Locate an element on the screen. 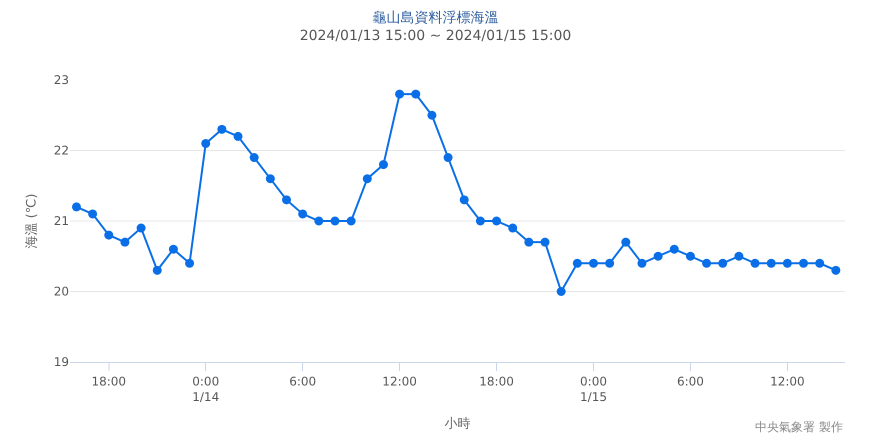 The width and height of the screenshot is (871, 440). text: 中央氣象署 製作 is located at coordinates (799, 427).